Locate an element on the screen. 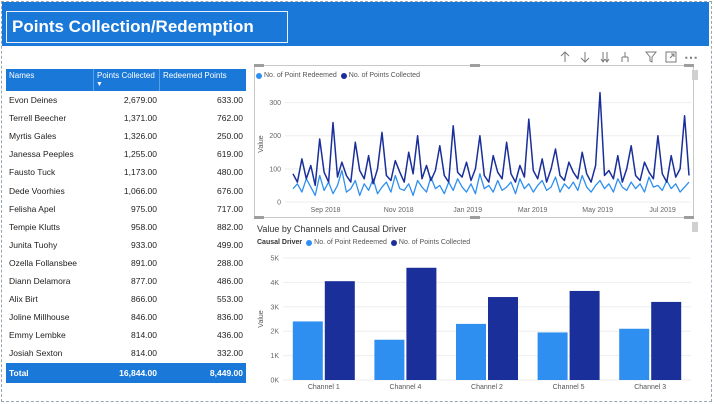  cell-redeemed-points: 553.00 is located at coordinates (230, 299).